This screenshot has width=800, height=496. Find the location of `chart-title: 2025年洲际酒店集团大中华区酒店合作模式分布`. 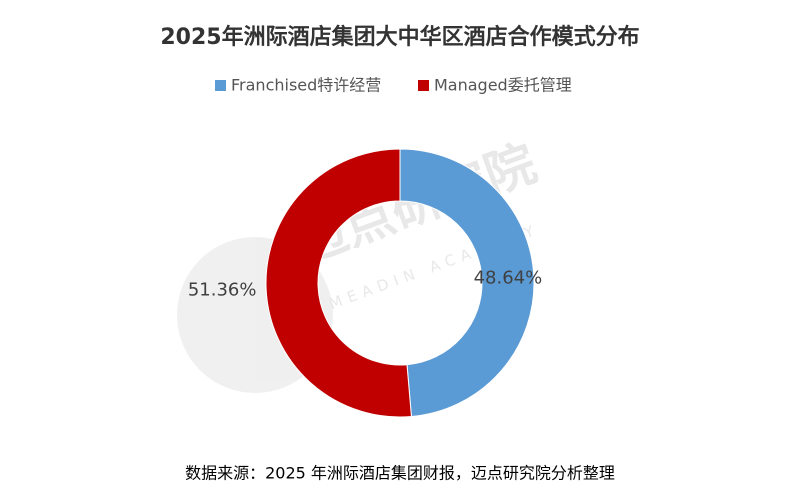

chart-title: 2025年洲际酒店集团大中华区酒店合作模式分布 is located at coordinates (399, 37).